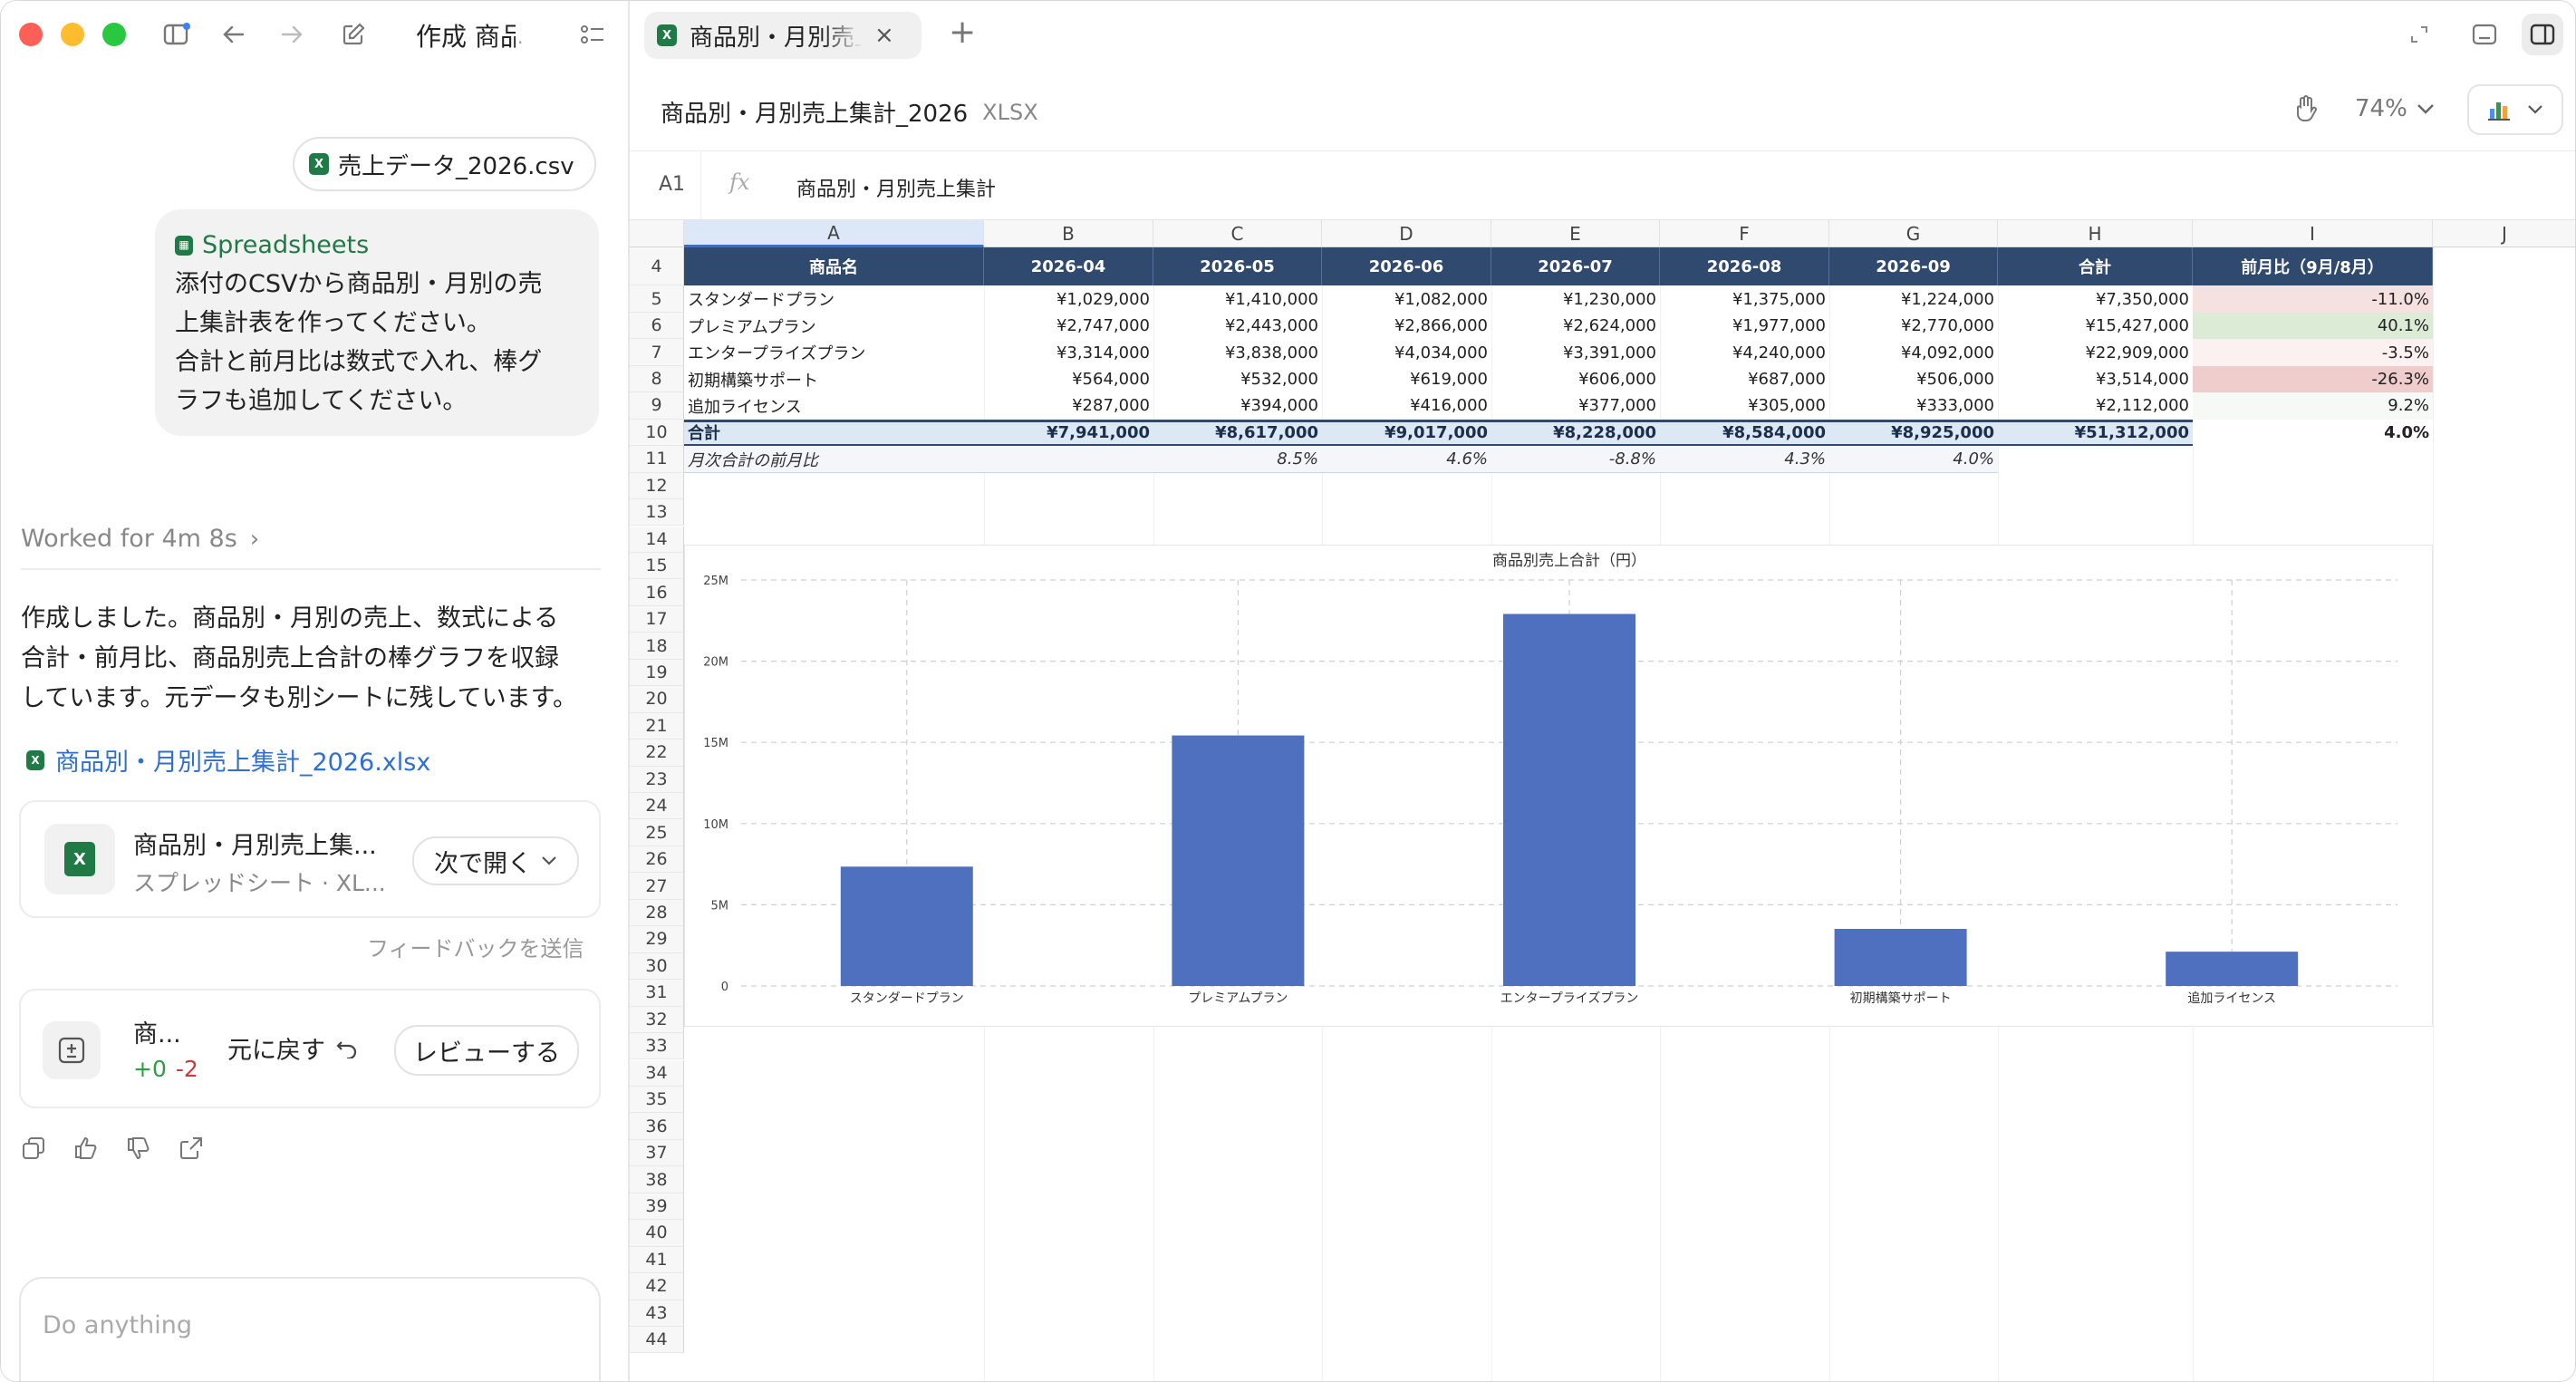 The image size is (2576, 1382). What do you see at coordinates (1617, 380) in the screenshot?
I see `sales-value-cell: ¥606,000` at bounding box center [1617, 380].